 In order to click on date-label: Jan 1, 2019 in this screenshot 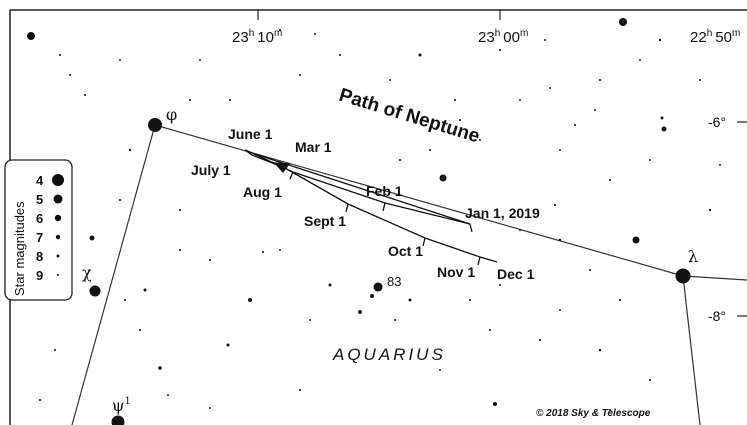, I will do `click(502, 213)`.